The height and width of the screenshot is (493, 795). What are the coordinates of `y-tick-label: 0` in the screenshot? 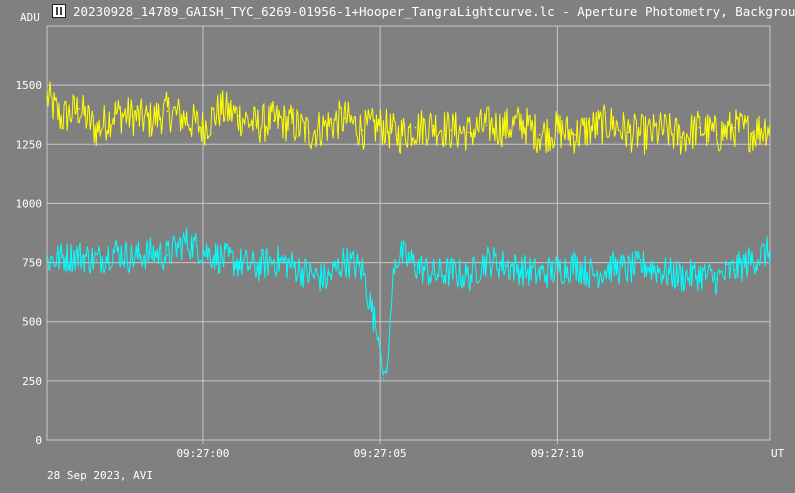 It's located at (38, 440).